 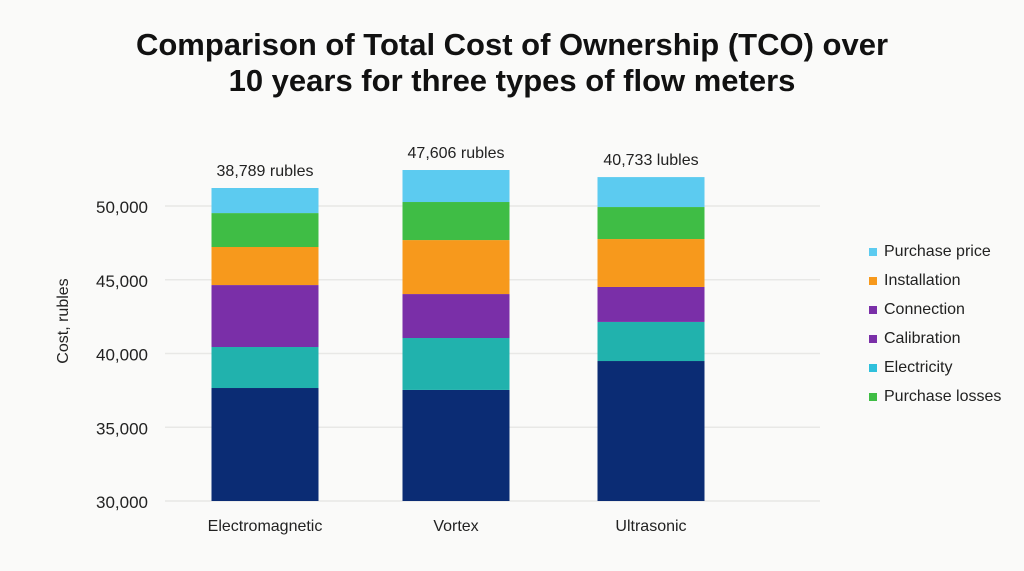 What do you see at coordinates (122, 207) in the screenshot?
I see `y-tick-label: 50,000` at bounding box center [122, 207].